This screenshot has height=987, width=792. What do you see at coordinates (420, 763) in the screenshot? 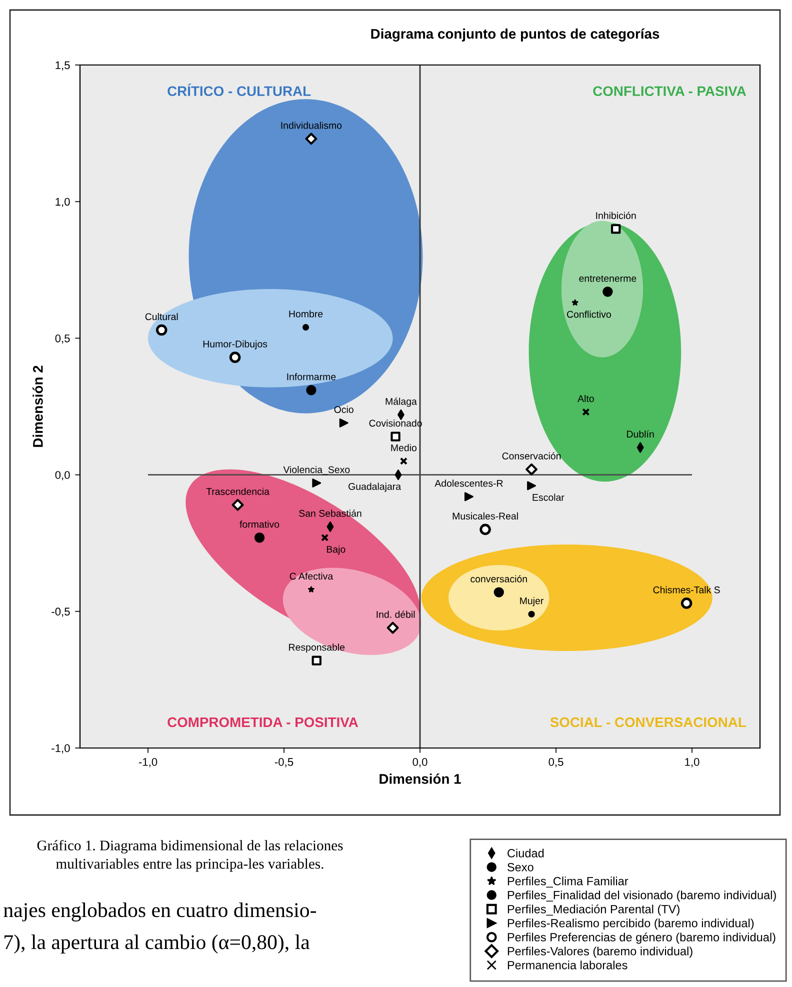
I see `x-tick-label: 0,0` at bounding box center [420, 763].